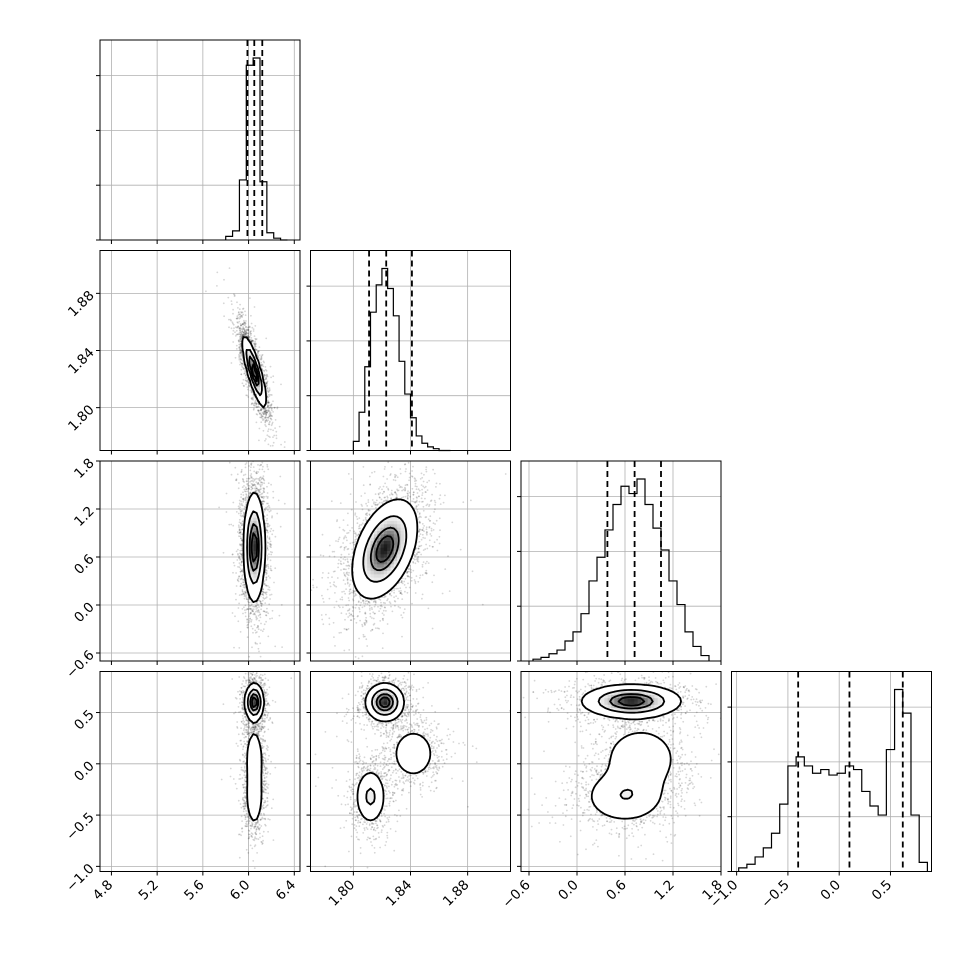 Image resolution: width=970 pixels, height=970 pixels. Describe the element at coordinates (81, 418) in the screenshot. I see `y-tick-label: 1.80` at that location.